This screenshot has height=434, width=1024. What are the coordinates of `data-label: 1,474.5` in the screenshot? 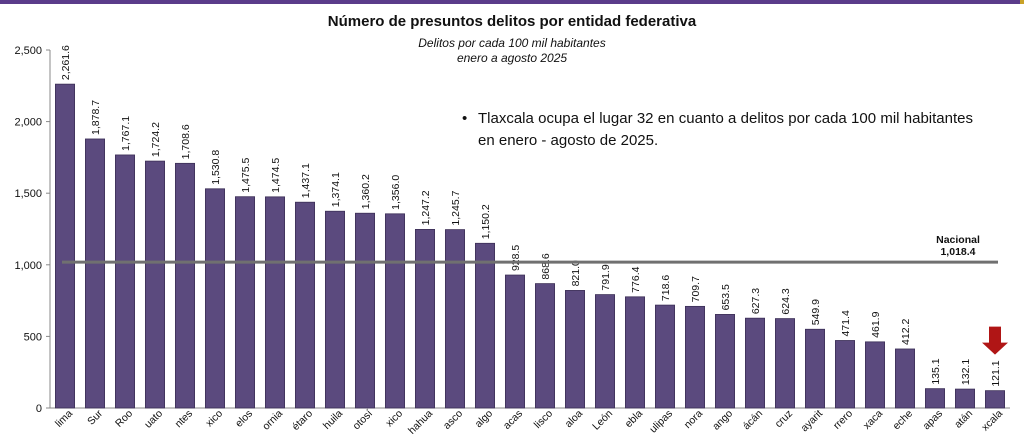 It's located at (276, 175).